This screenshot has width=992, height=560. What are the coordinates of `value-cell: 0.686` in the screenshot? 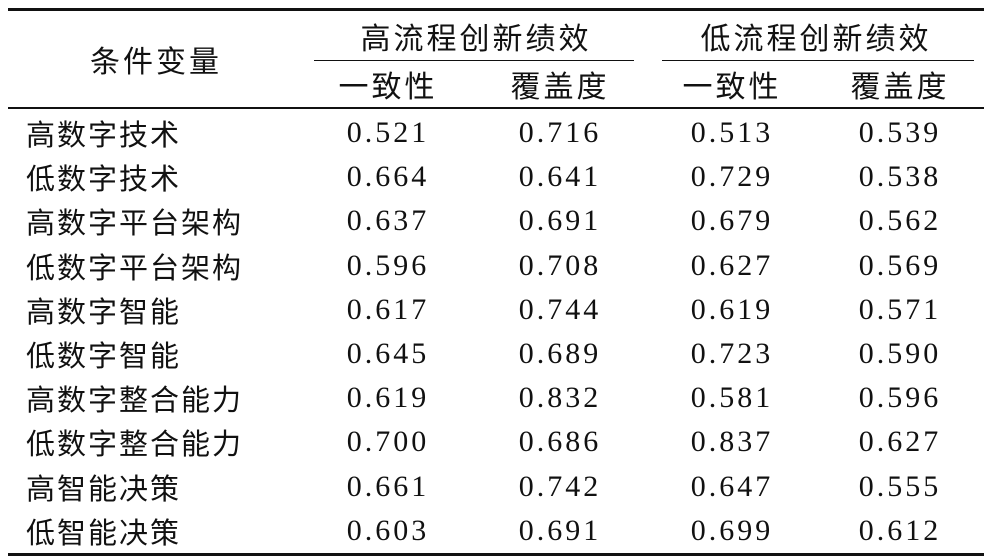 It's located at (560, 442).